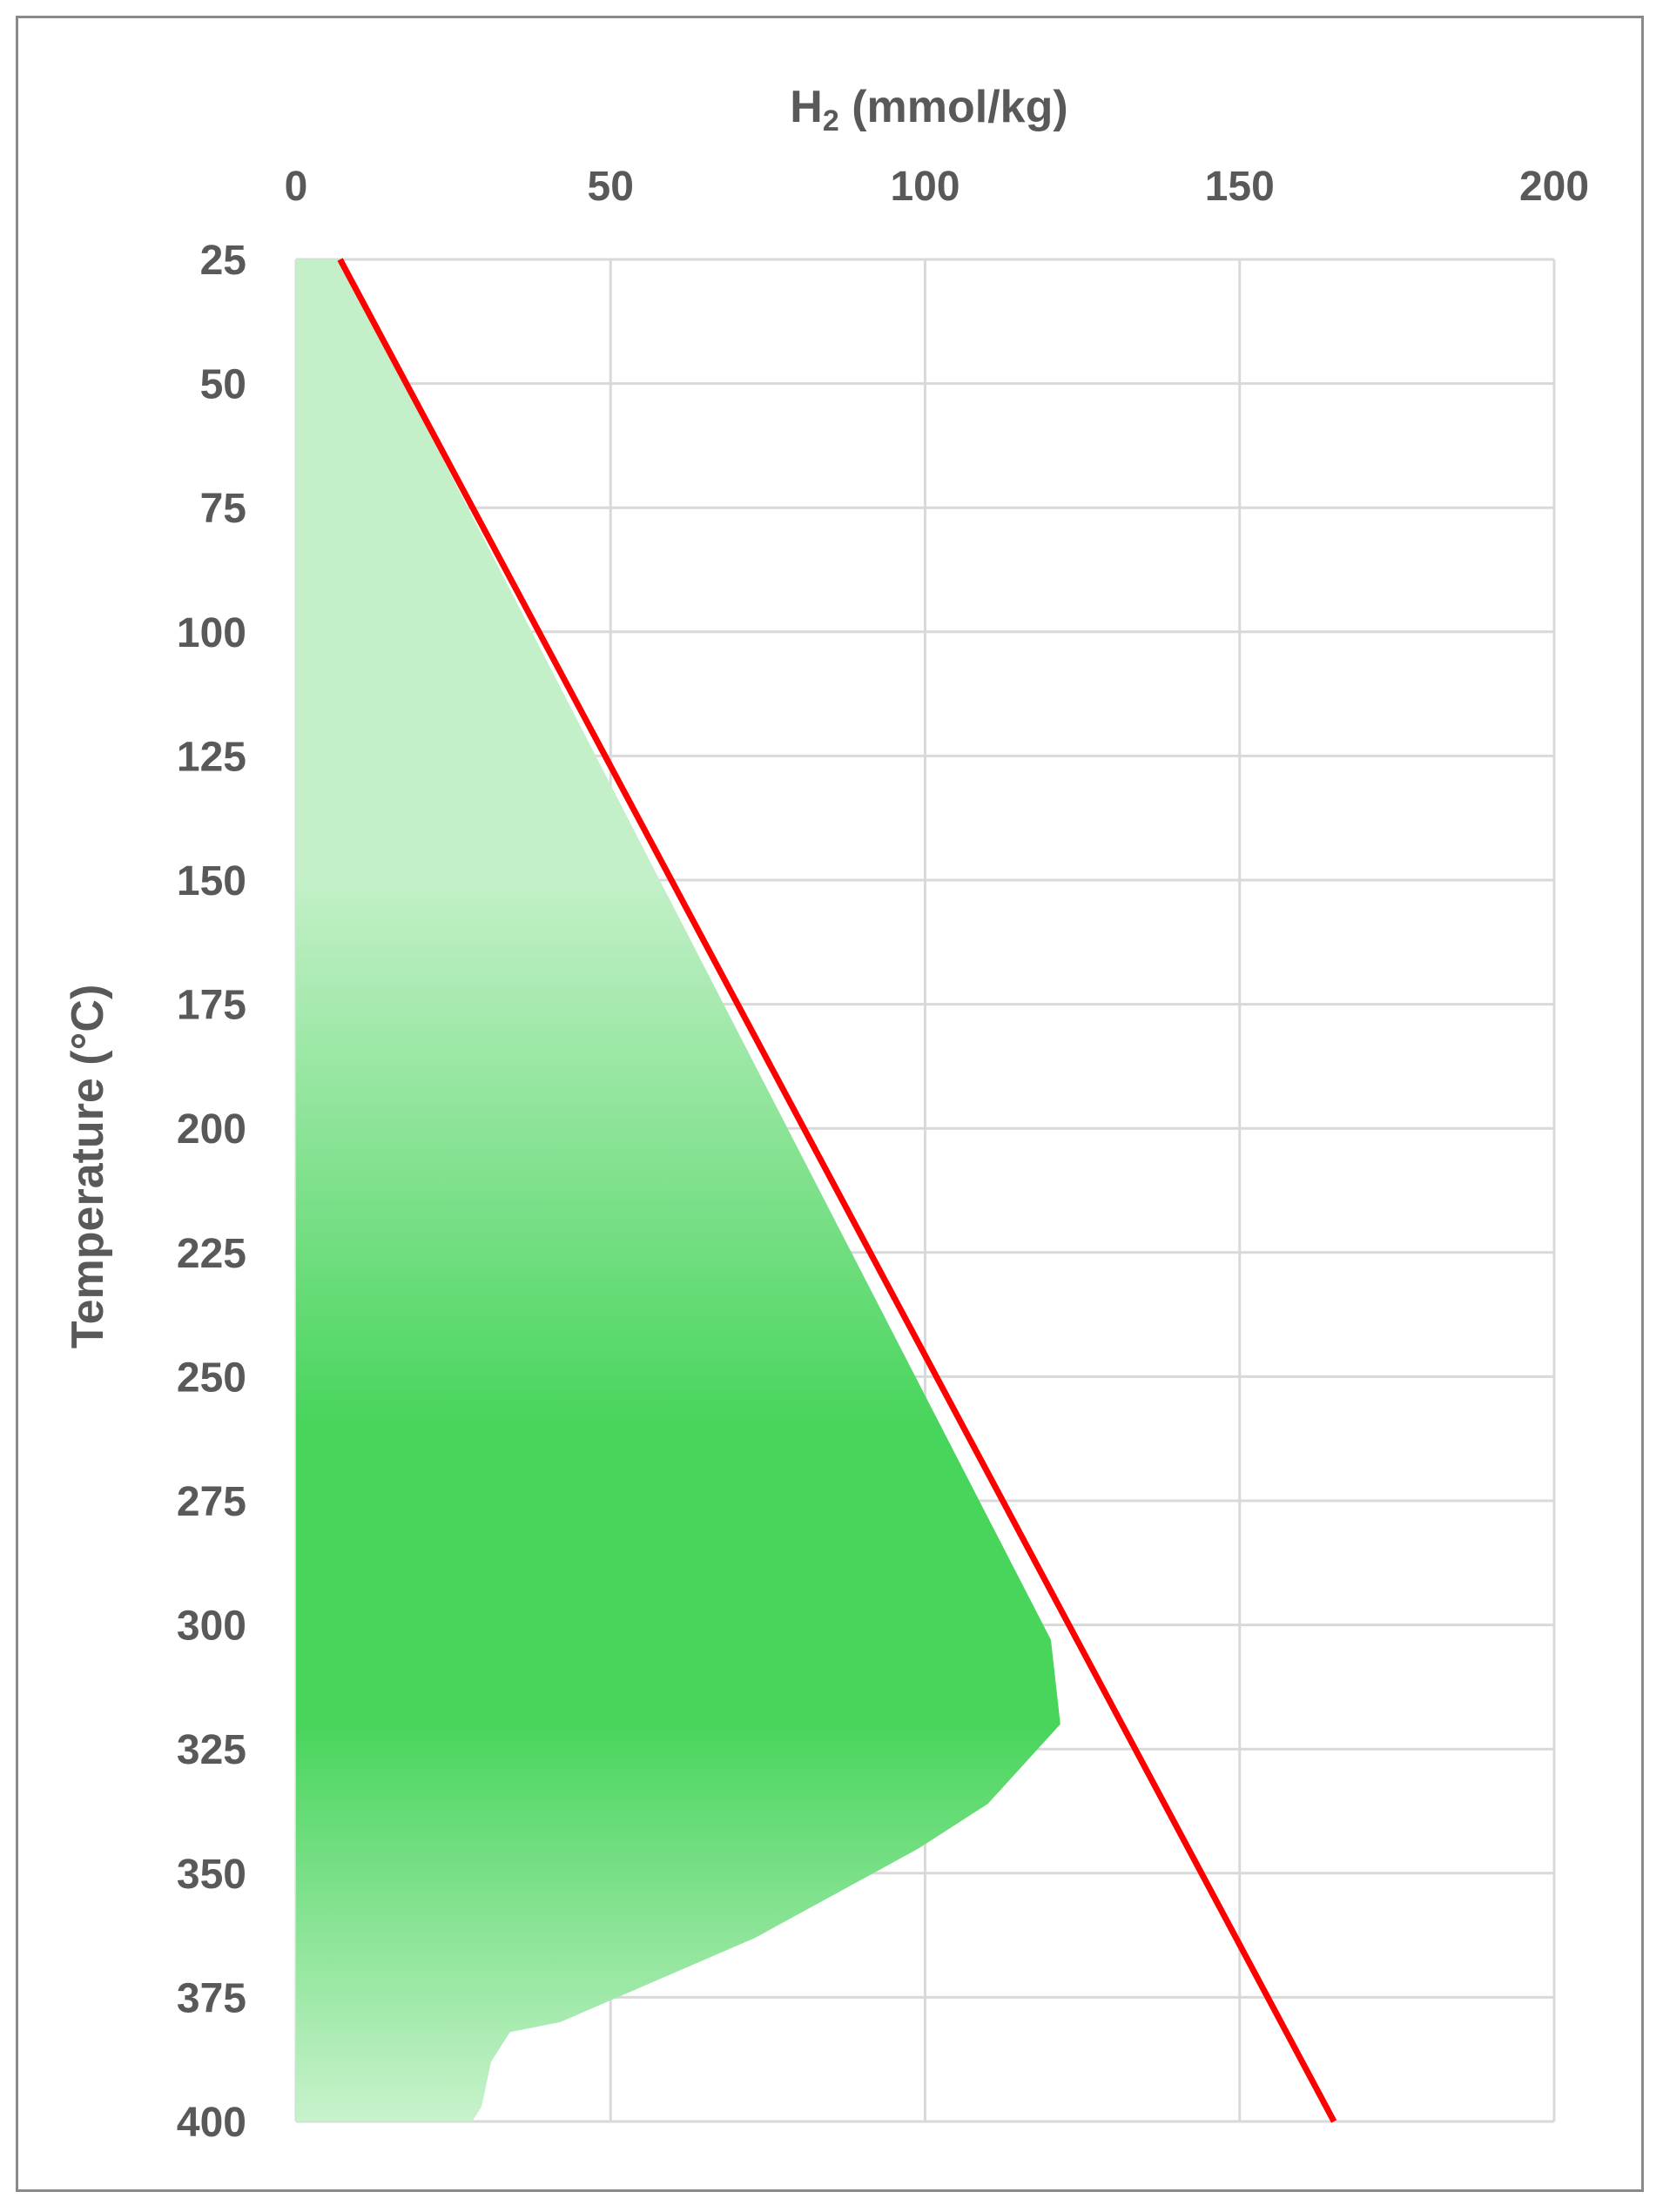 This screenshot has width=1663, height=2212. What do you see at coordinates (212, 757) in the screenshot?
I see `y-tick-label-125: 125` at bounding box center [212, 757].